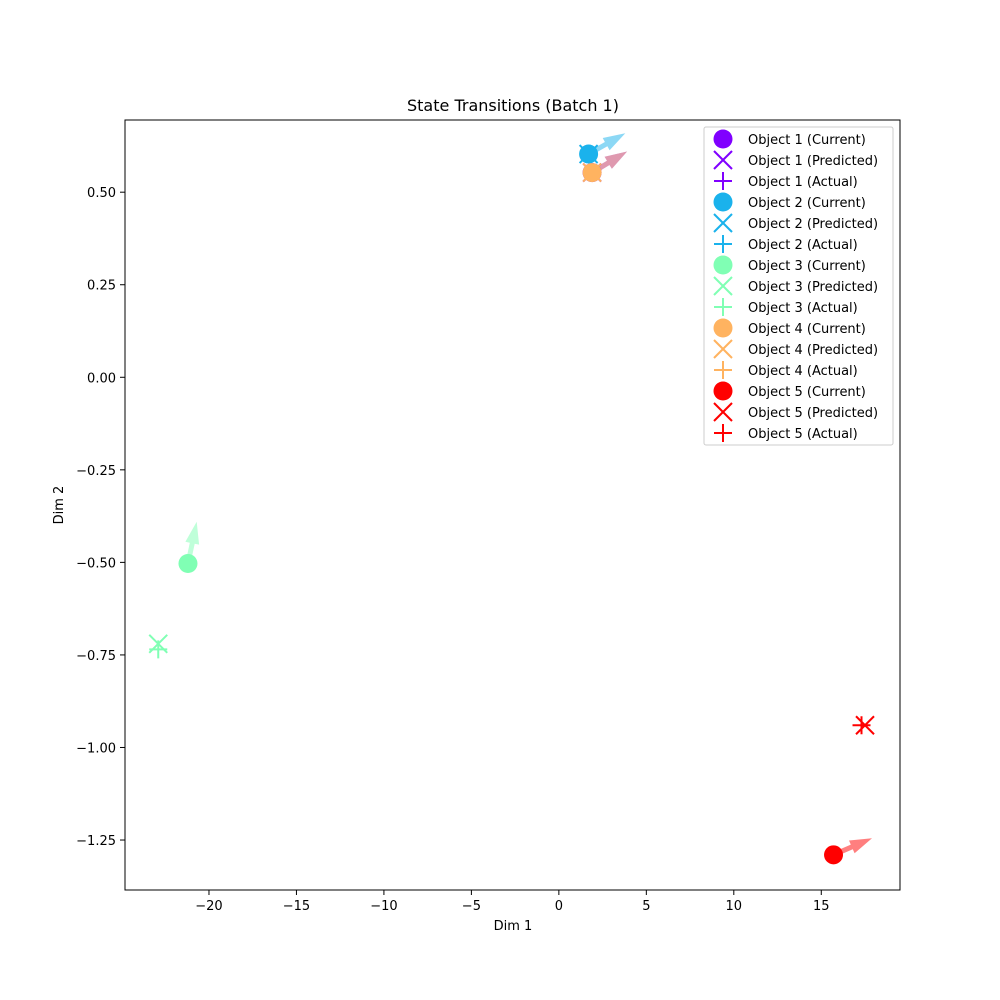 Image resolution: width=1000 pixels, height=1000 pixels. What do you see at coordinates (813, 161) in the screenshot?
I see `legend-label: Object 1 (Predicted)` at bounding box center [813, 161].